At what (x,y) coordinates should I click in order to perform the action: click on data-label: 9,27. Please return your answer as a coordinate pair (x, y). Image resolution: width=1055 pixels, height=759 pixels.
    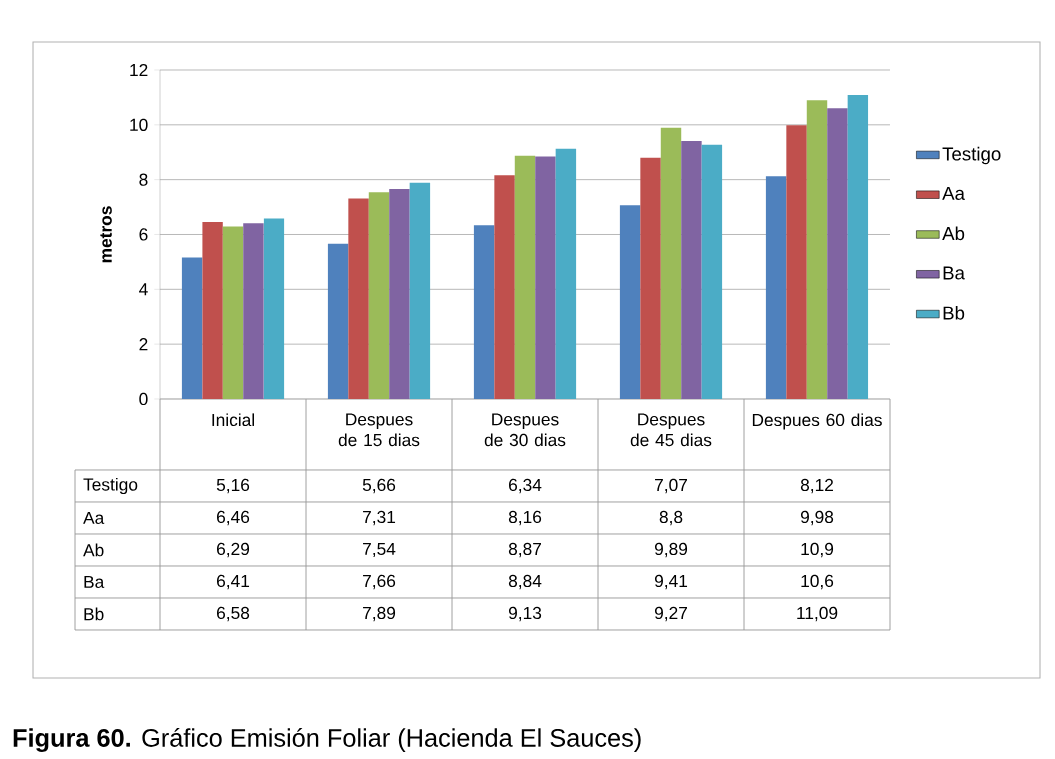
    Looking at the image, I should click on (670, 614).